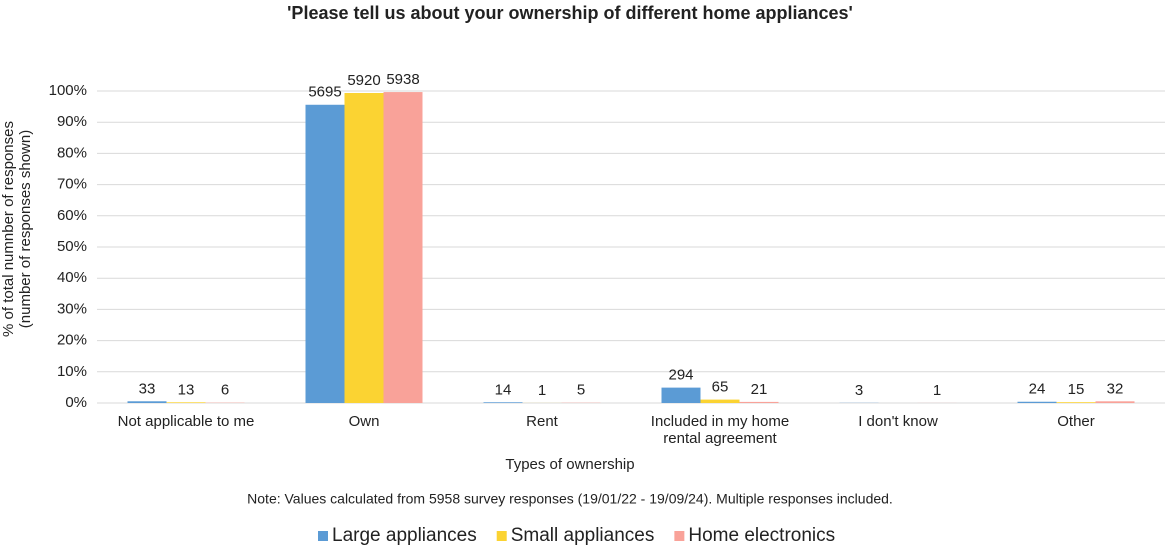 This screenshot has height=553, width=1169. What do you see at coordinates (583, 535) in the screenshot?
I see `legend-label: Small appliances` at bounding box center [583, 535].